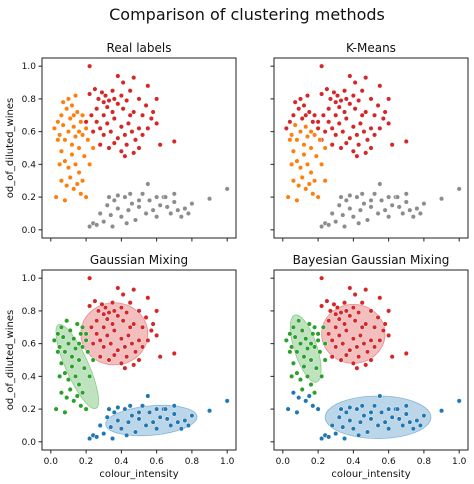 The height and width of the screenshot is (484, 474). I want to click on y-tick-label: 0.4, so click(29, 377).